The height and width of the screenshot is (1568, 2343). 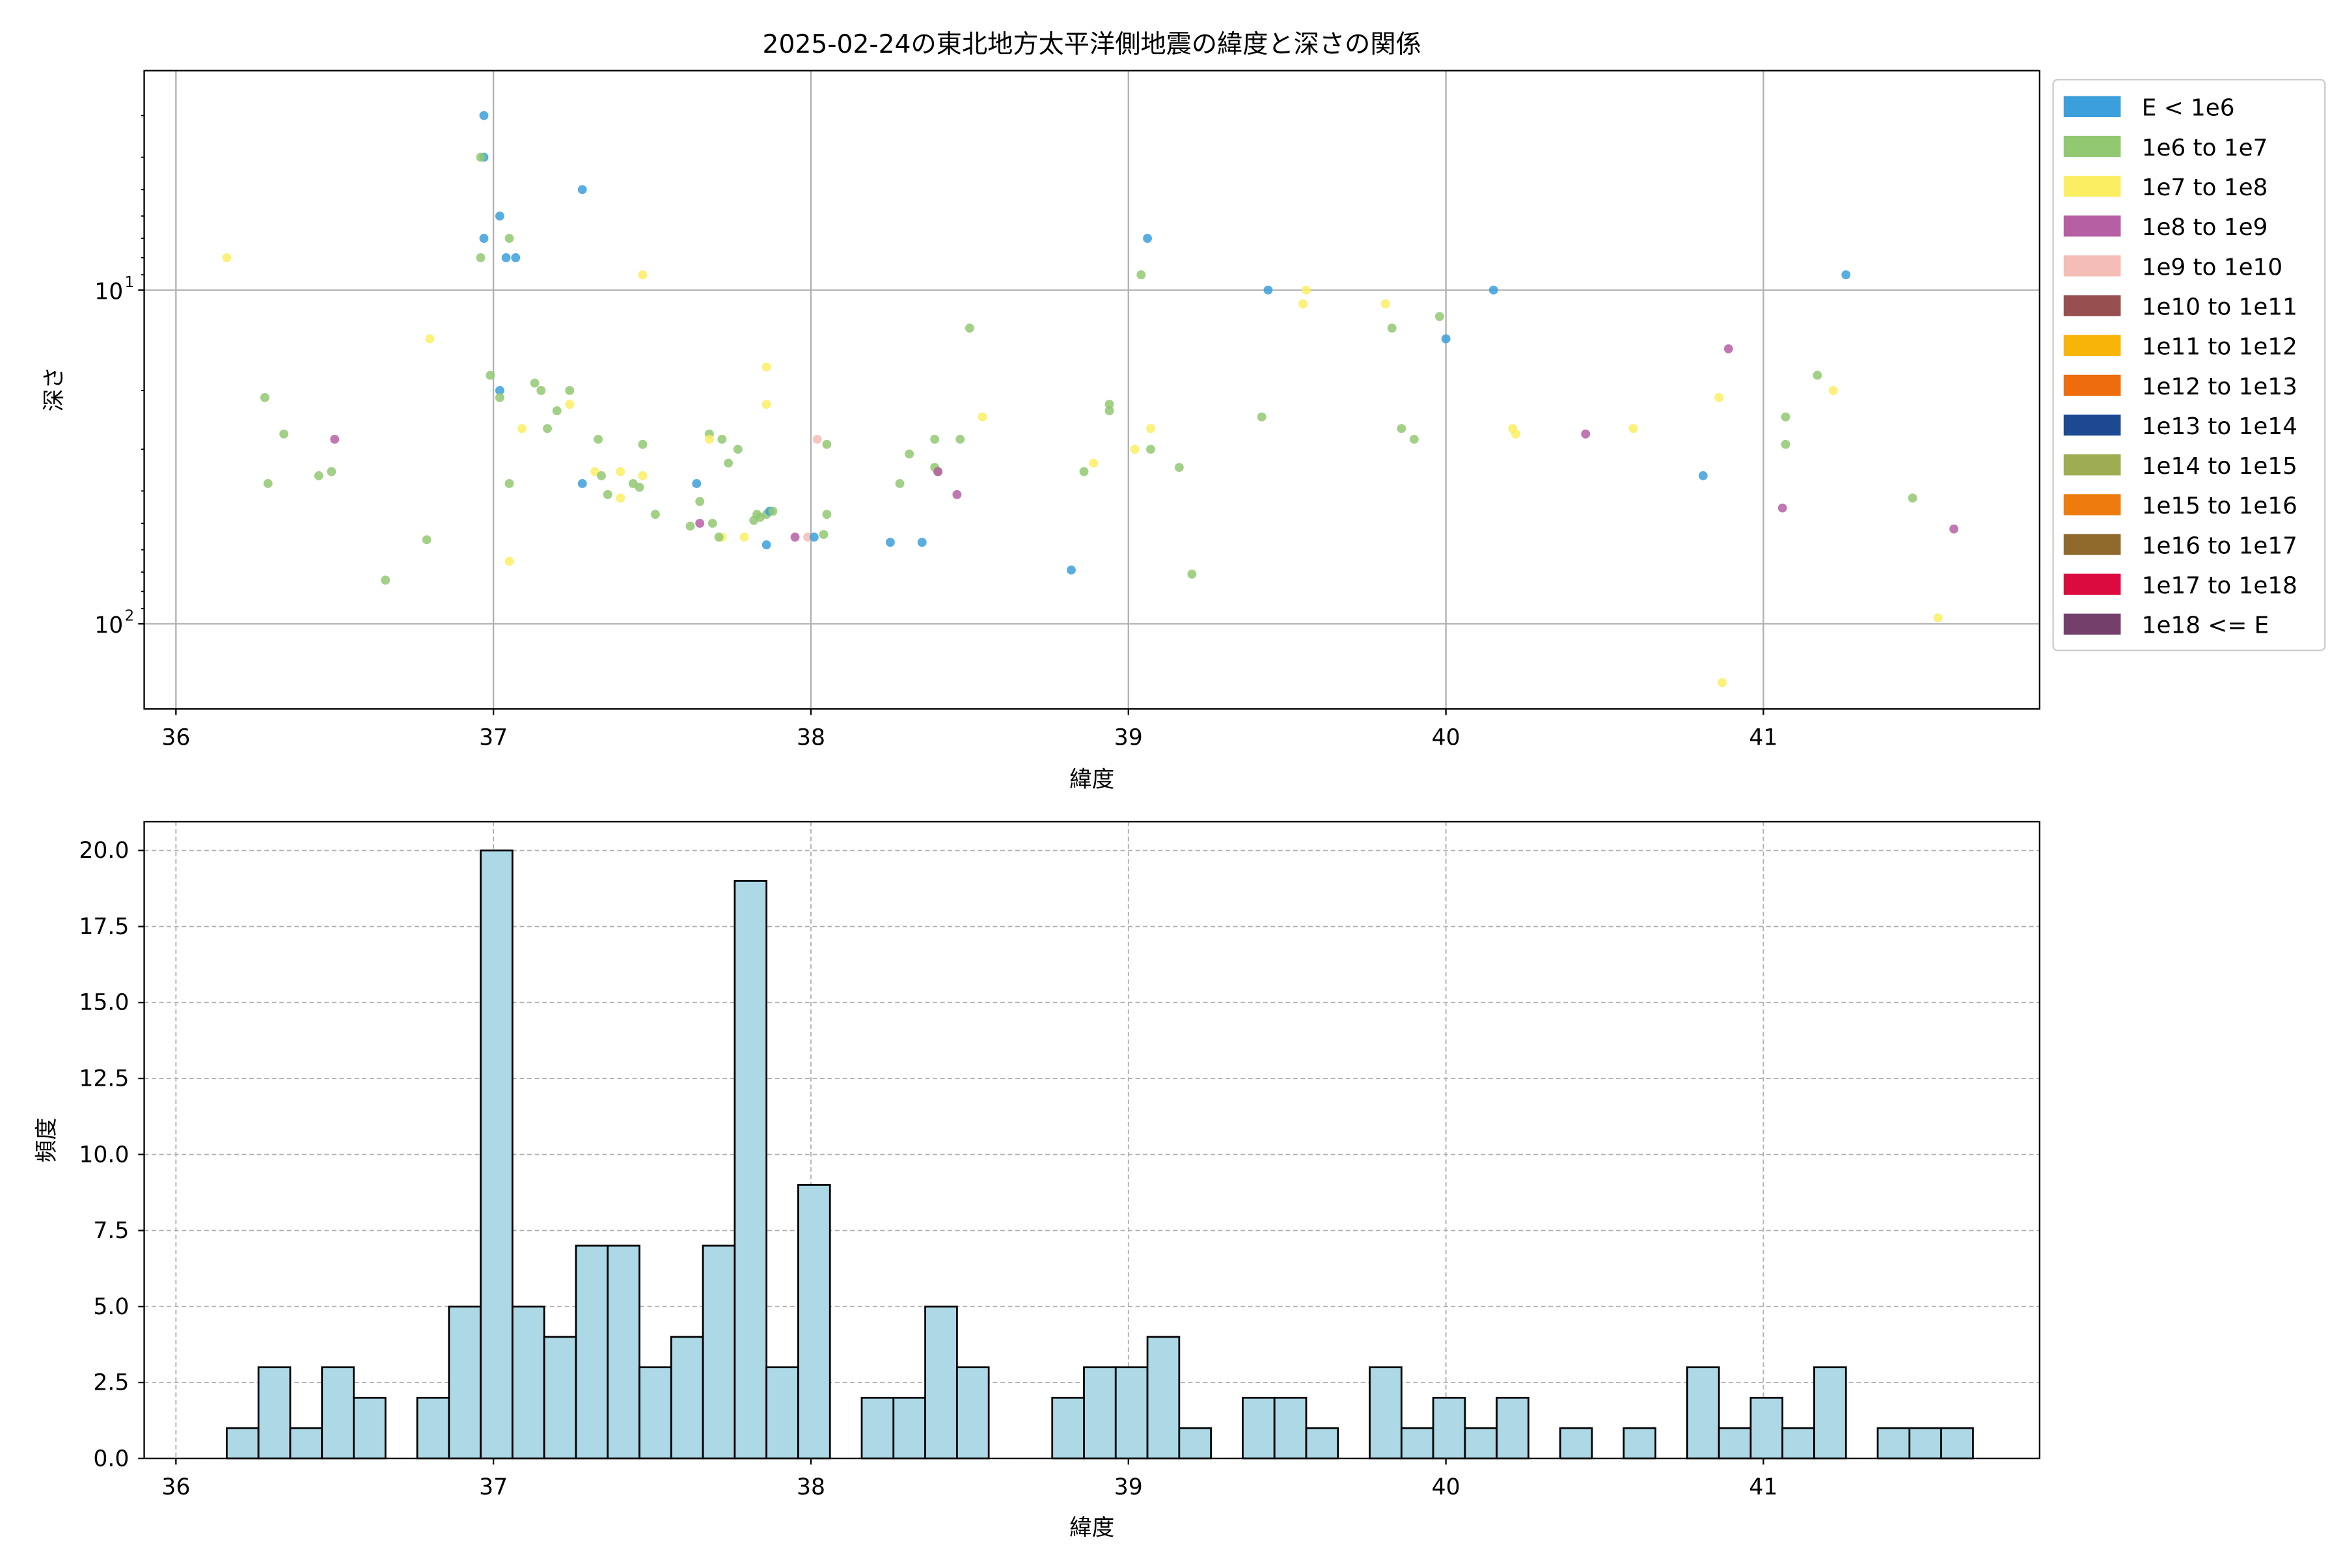 What do you see at coordinates (2220, 466) in the screenshot?
I see `legend-label: 1e14 to 1e15` at bounding box center [2220, 466].